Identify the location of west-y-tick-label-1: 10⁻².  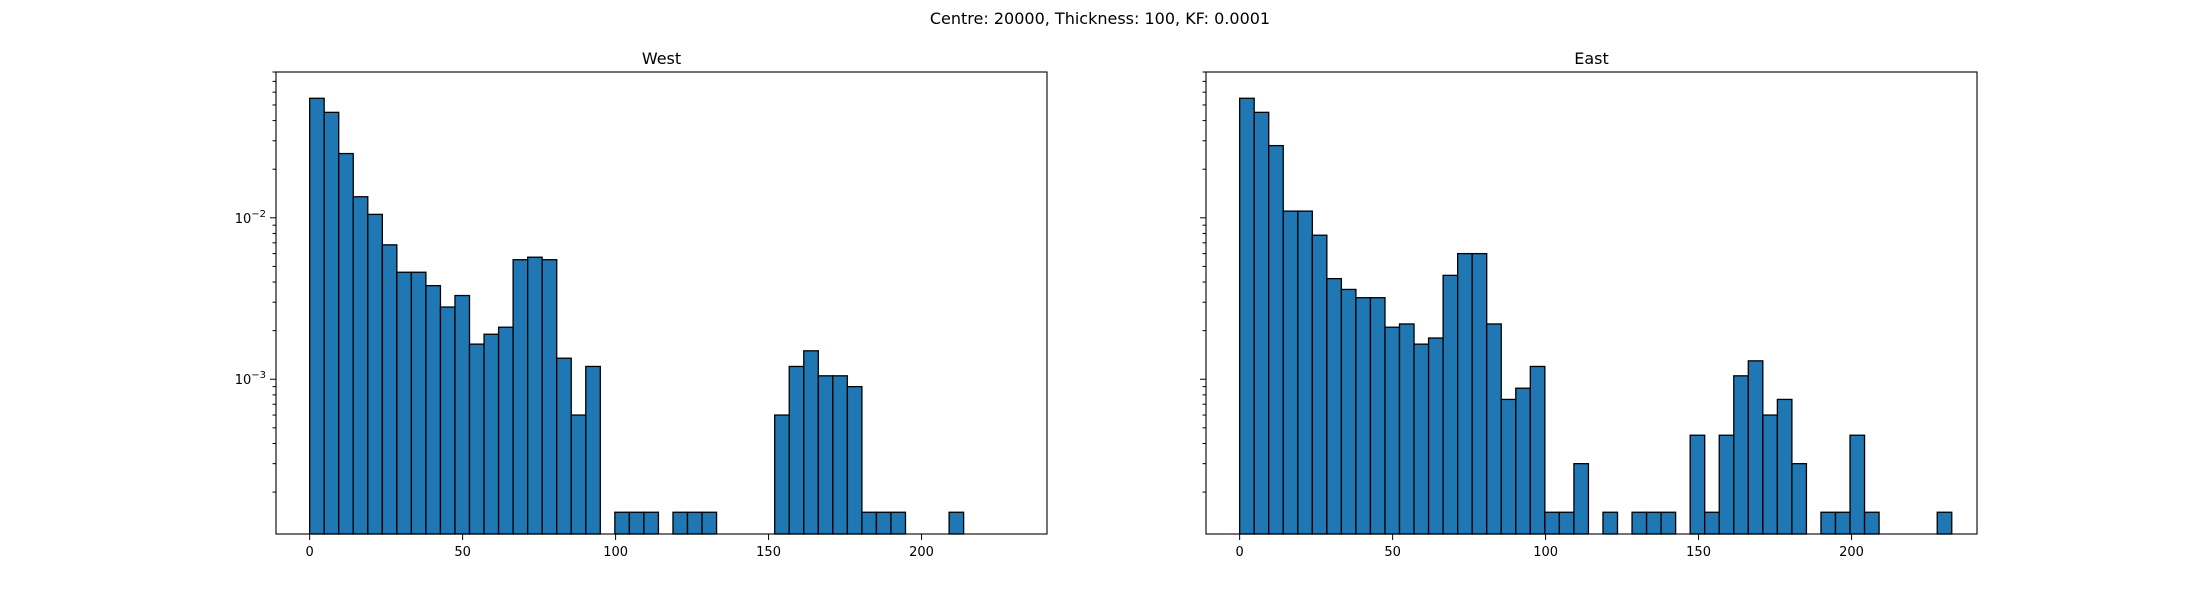
(250, 218).